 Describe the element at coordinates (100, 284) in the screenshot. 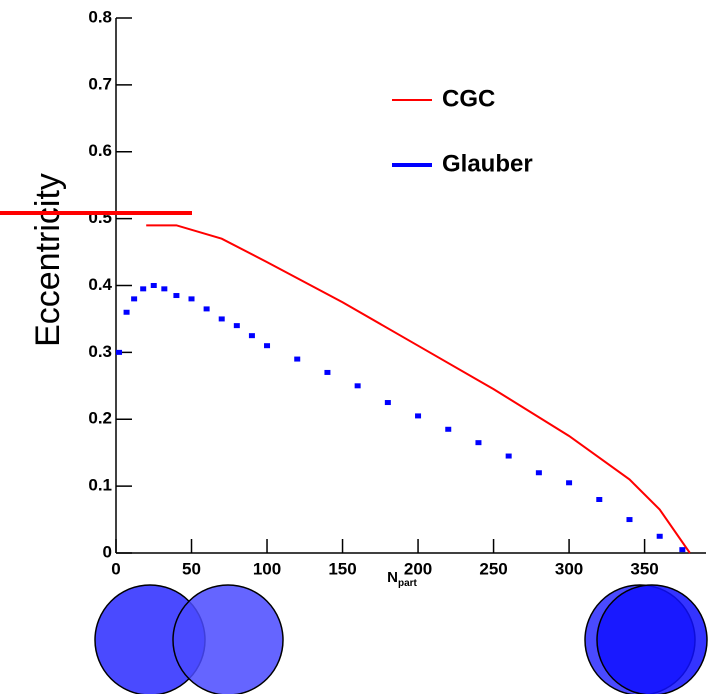

I see `y-tick-label: 0.4` at that location.